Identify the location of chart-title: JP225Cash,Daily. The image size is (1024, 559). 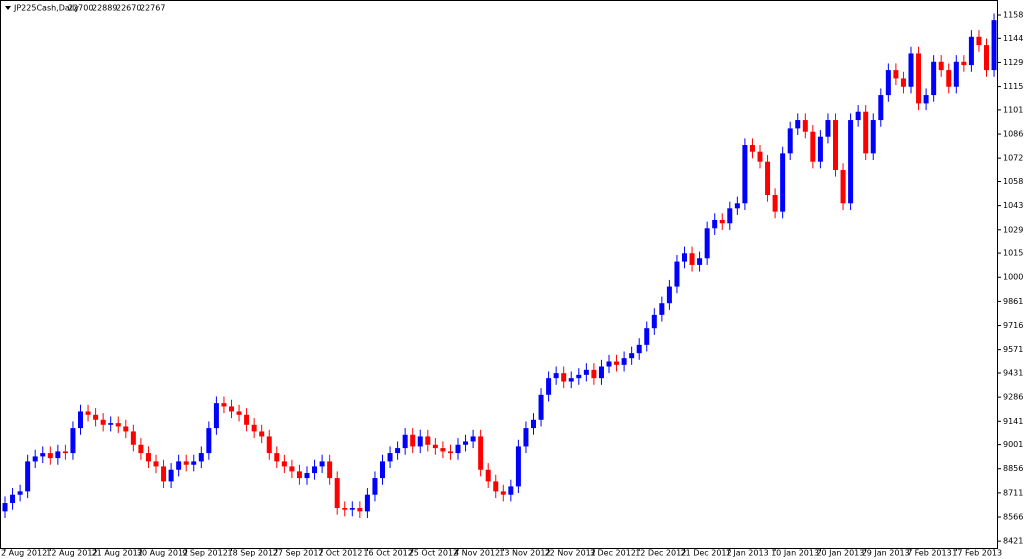
(46, 8).